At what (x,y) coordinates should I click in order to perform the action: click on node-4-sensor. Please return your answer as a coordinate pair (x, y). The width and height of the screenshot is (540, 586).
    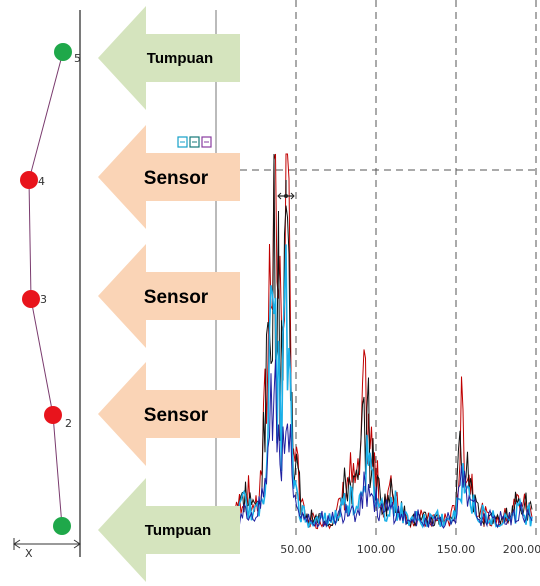
    Looking at the image, I should click on (29, 180).